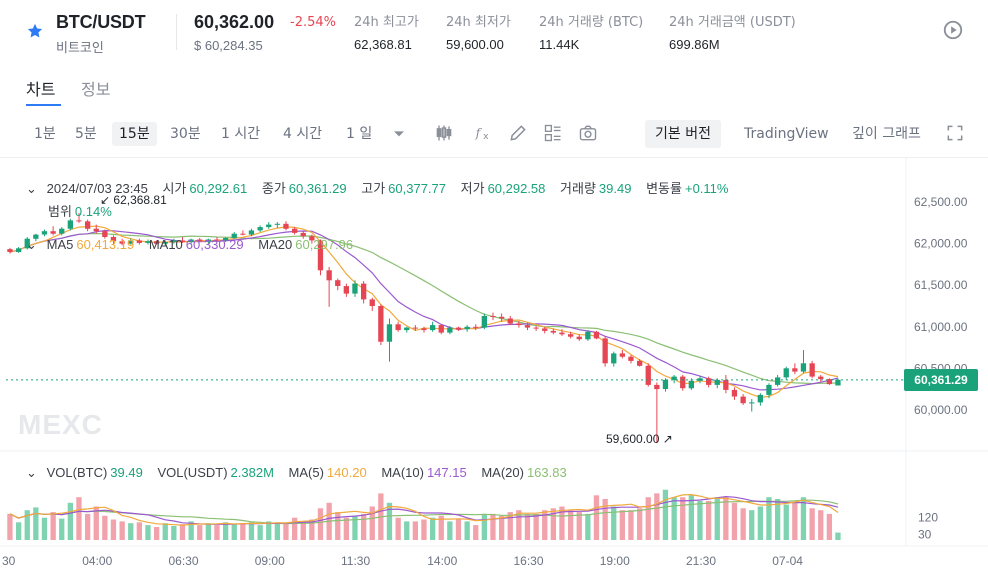 This screenshot has width=988, height=581. Describe the element at coordinates (941, 202) in the screenshot. I see `price-axis-tick: 62,500.00` at that location.